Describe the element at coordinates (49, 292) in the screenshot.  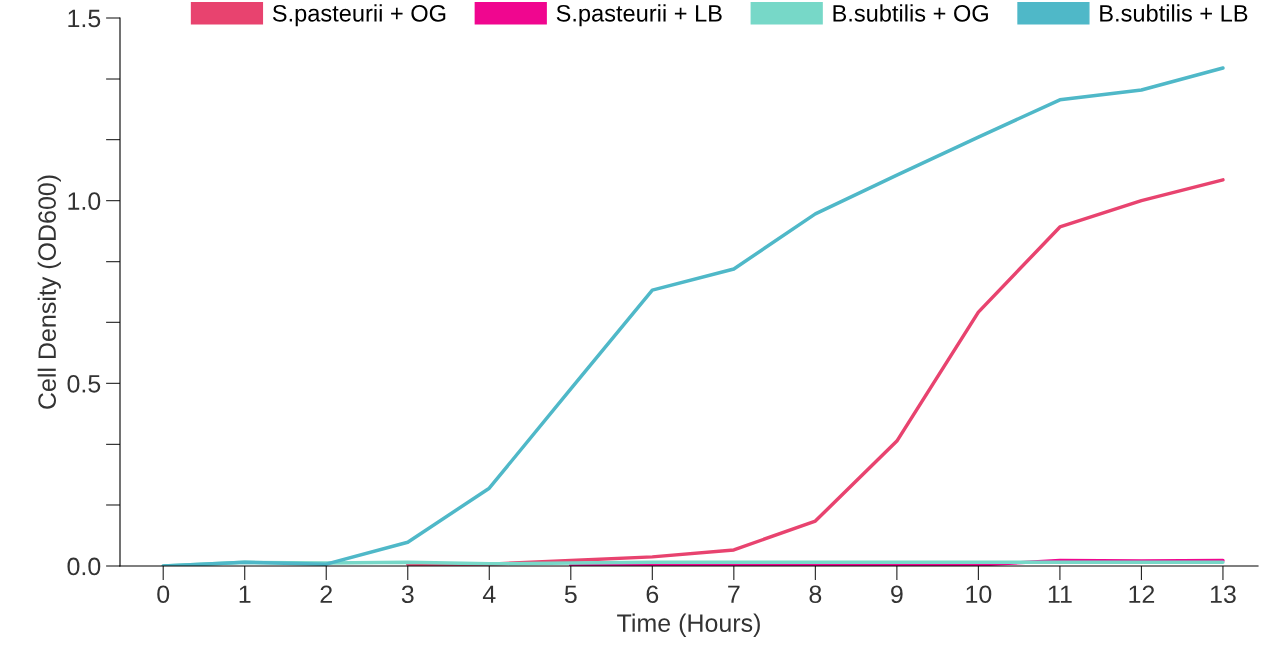
I see `y-axis-title: Cell Density (OD600)` at that location.